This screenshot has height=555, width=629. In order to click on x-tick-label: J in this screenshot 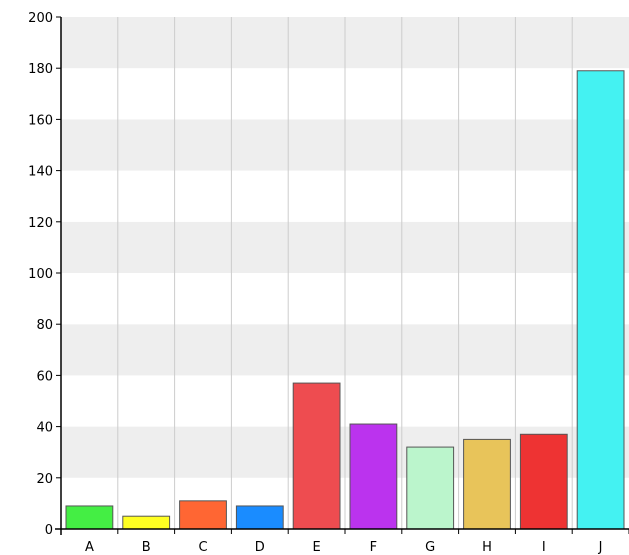, I will do `click(600, 547)`.